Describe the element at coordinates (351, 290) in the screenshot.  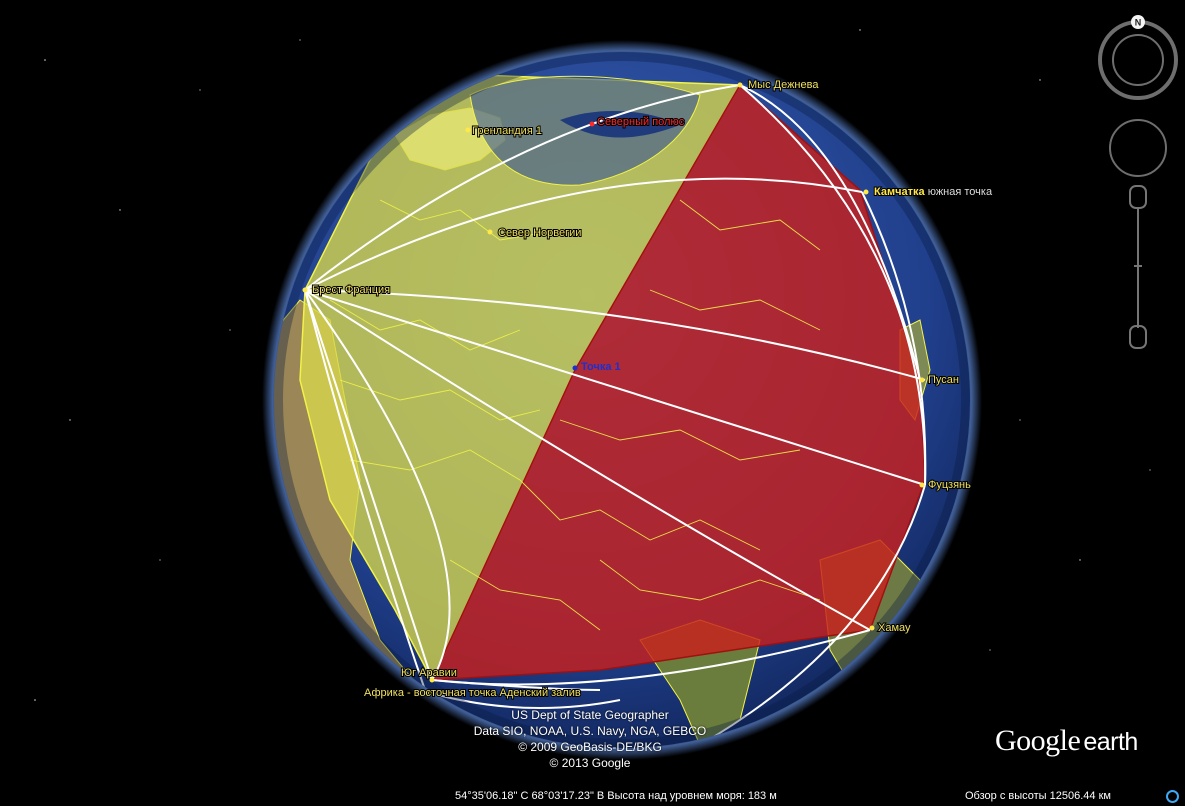
I see `placemark-label: Брест Франция` at that location.